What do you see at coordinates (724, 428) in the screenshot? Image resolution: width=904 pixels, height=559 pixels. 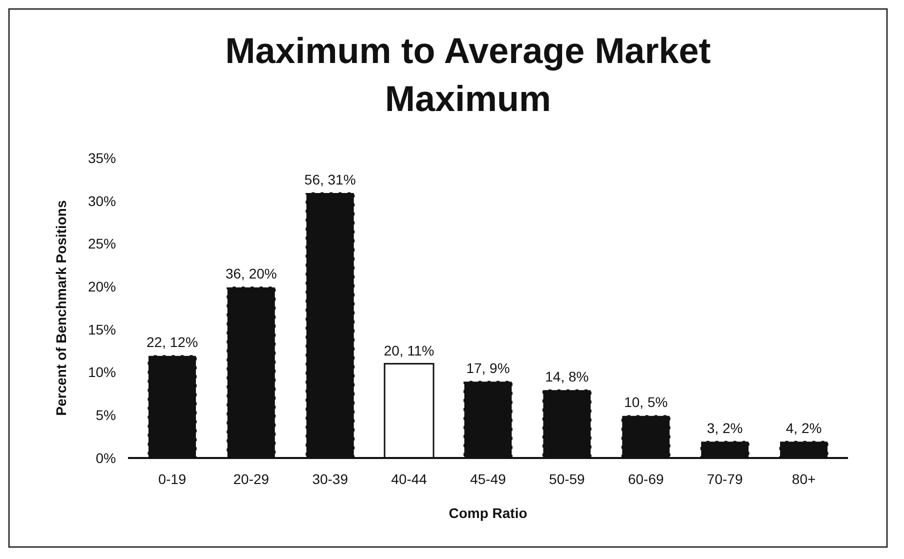 I see `data-label: 3, 2%` at bounding box center [724, 428].